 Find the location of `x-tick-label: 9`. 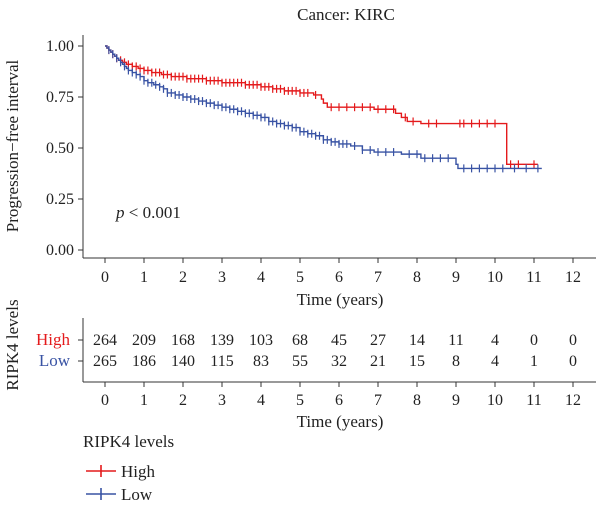

x-tick-label: 9 is located at coordinates (456, 277).